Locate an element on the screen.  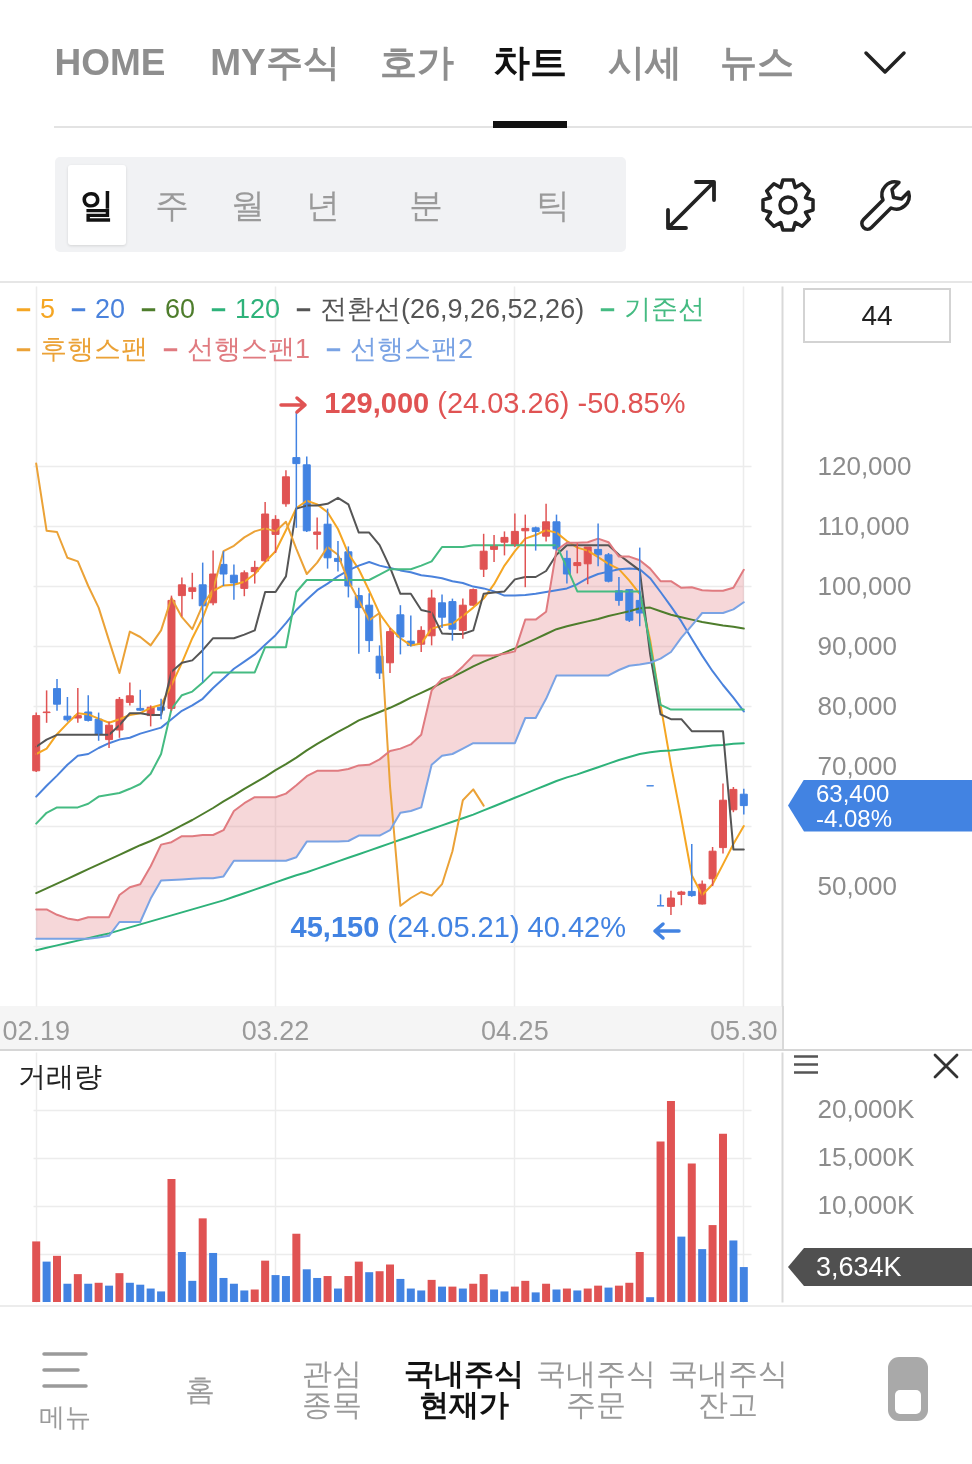
legend-label: 20 is located at coordinates (110, 308).